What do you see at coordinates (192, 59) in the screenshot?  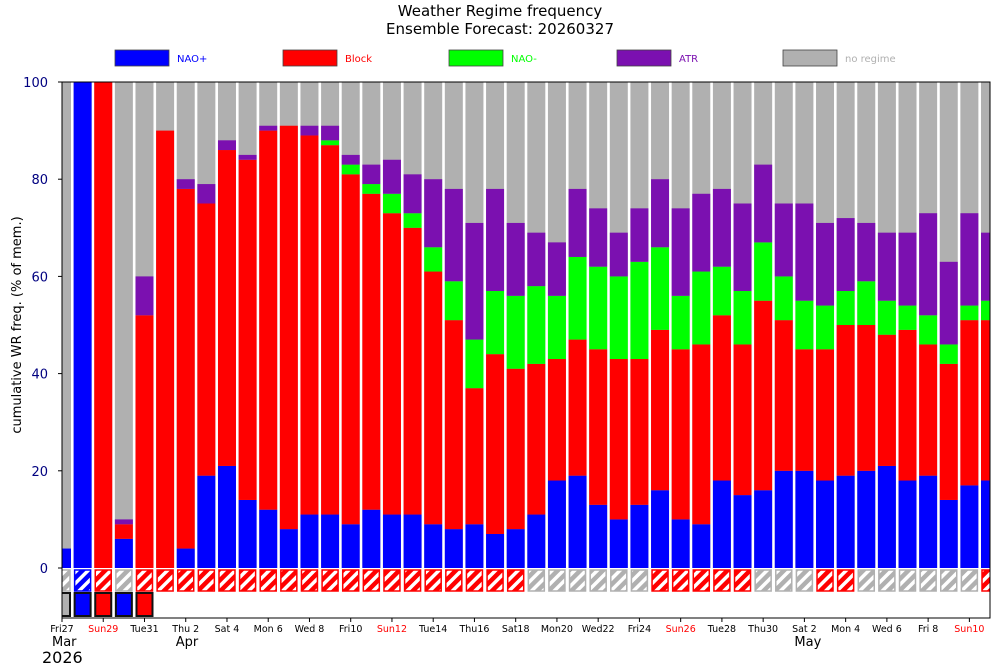 I see `legend-label-nao_plus: NAO+` at bounding box center [192, 59].